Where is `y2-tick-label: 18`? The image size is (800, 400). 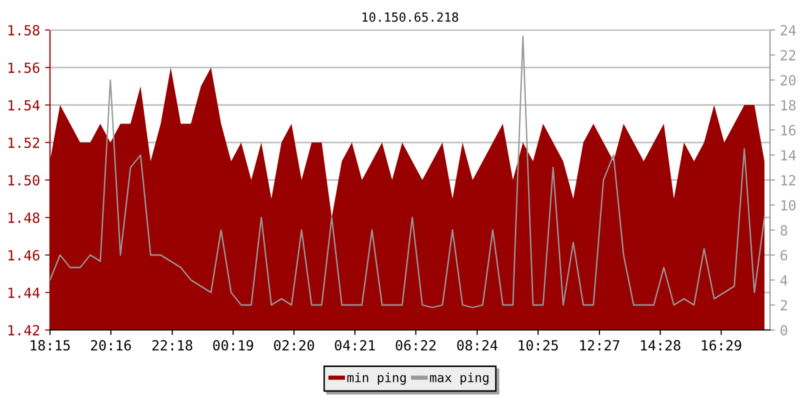 y2-tick-label: 18 is located at coordinates (788, 105).